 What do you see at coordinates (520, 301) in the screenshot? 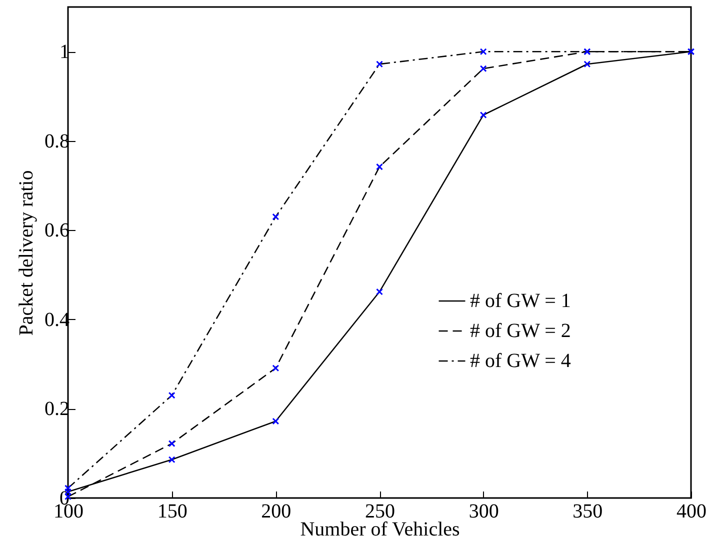
I see `legend-label: # of GW = 1` at bounding box center [520, 301].